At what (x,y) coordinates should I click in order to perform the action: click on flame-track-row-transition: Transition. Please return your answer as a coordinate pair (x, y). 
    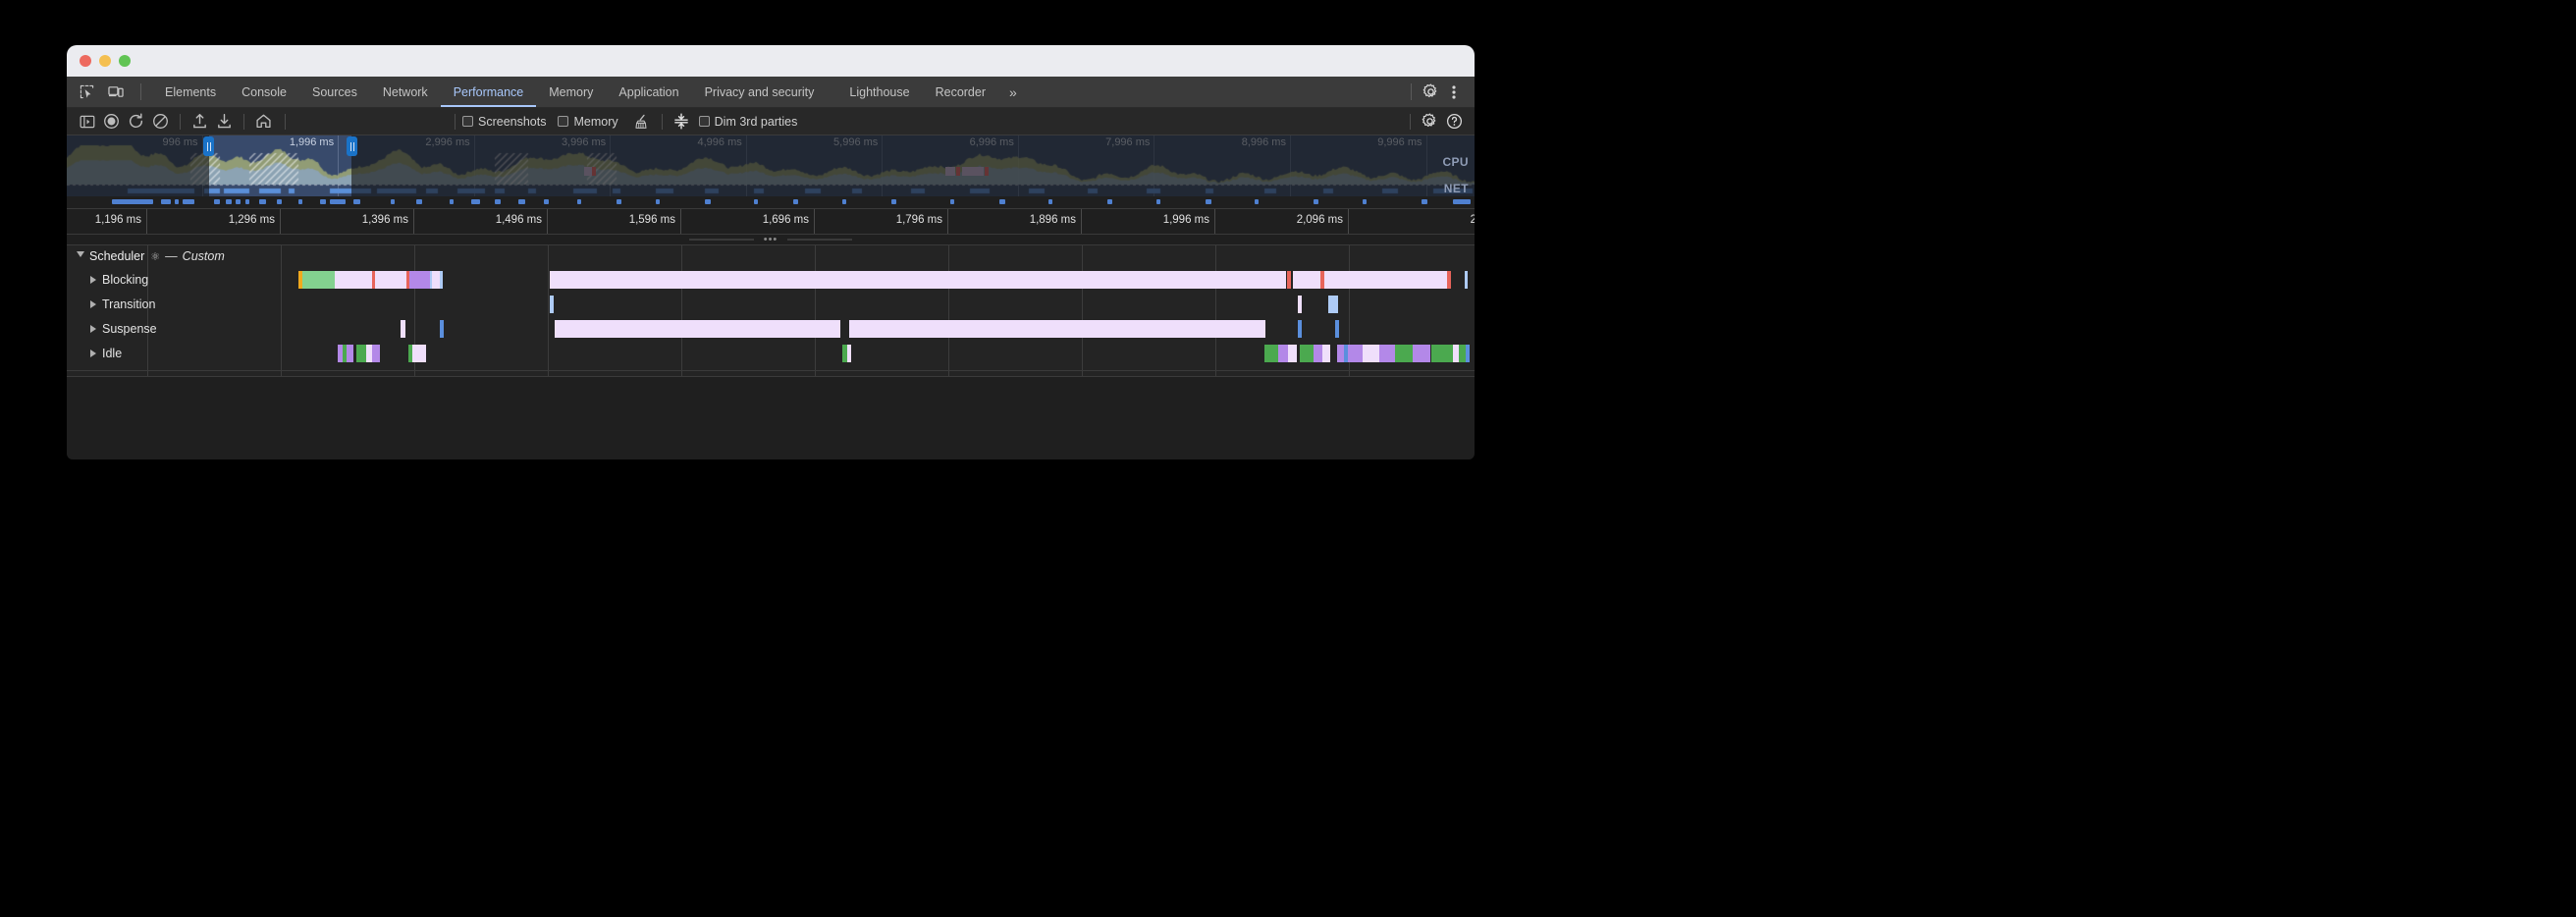
    Looking at the image, I should click on (771, 304).